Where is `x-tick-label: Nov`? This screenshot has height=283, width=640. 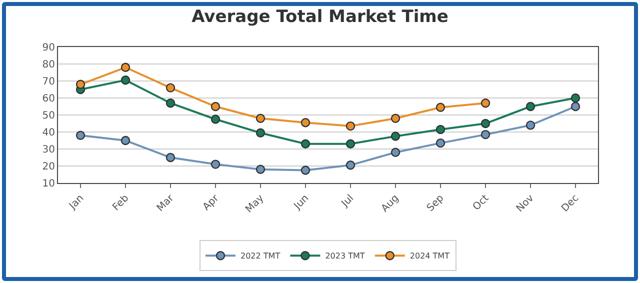
x-tick-label: Nov is located at coordinates (525, 203).